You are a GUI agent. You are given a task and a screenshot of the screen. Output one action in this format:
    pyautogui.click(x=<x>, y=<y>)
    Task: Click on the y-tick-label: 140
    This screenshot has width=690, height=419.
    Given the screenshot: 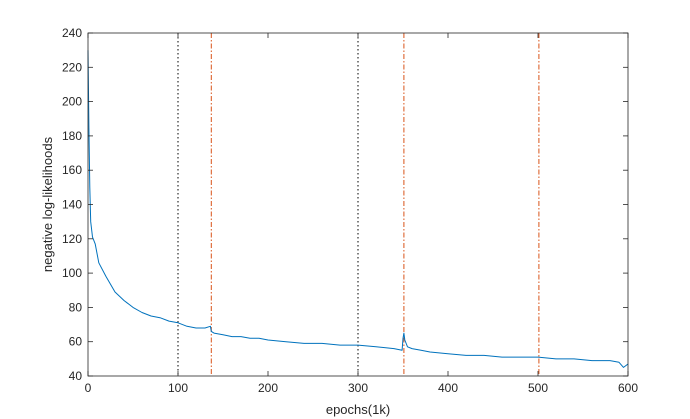 What is the action you would take?
    pyautogui.click(x=72, y=205)
    